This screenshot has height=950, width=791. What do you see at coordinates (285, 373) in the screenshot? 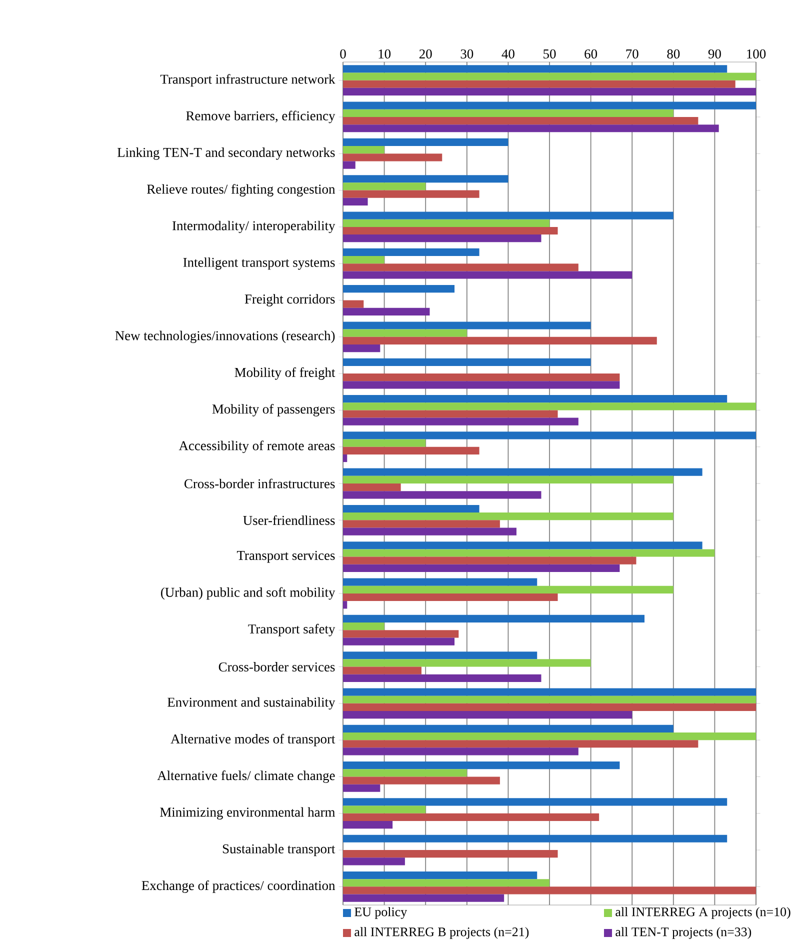
I see `y-tick-label: Mobility of freight` at bounding box center [285, 373].